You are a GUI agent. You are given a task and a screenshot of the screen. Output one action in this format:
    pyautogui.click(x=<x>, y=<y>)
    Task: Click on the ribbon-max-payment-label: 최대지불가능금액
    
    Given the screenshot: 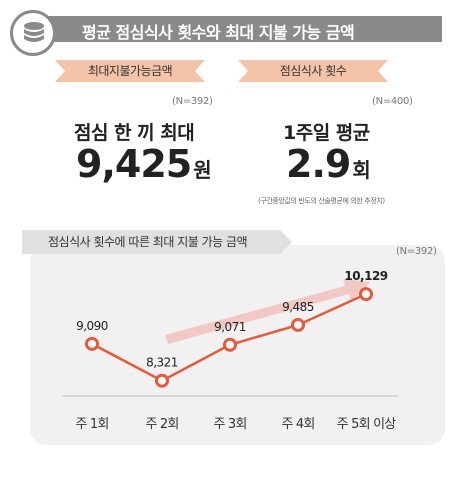 What is the action you would take?
    pyautogui.click(x=130, y=71)
    